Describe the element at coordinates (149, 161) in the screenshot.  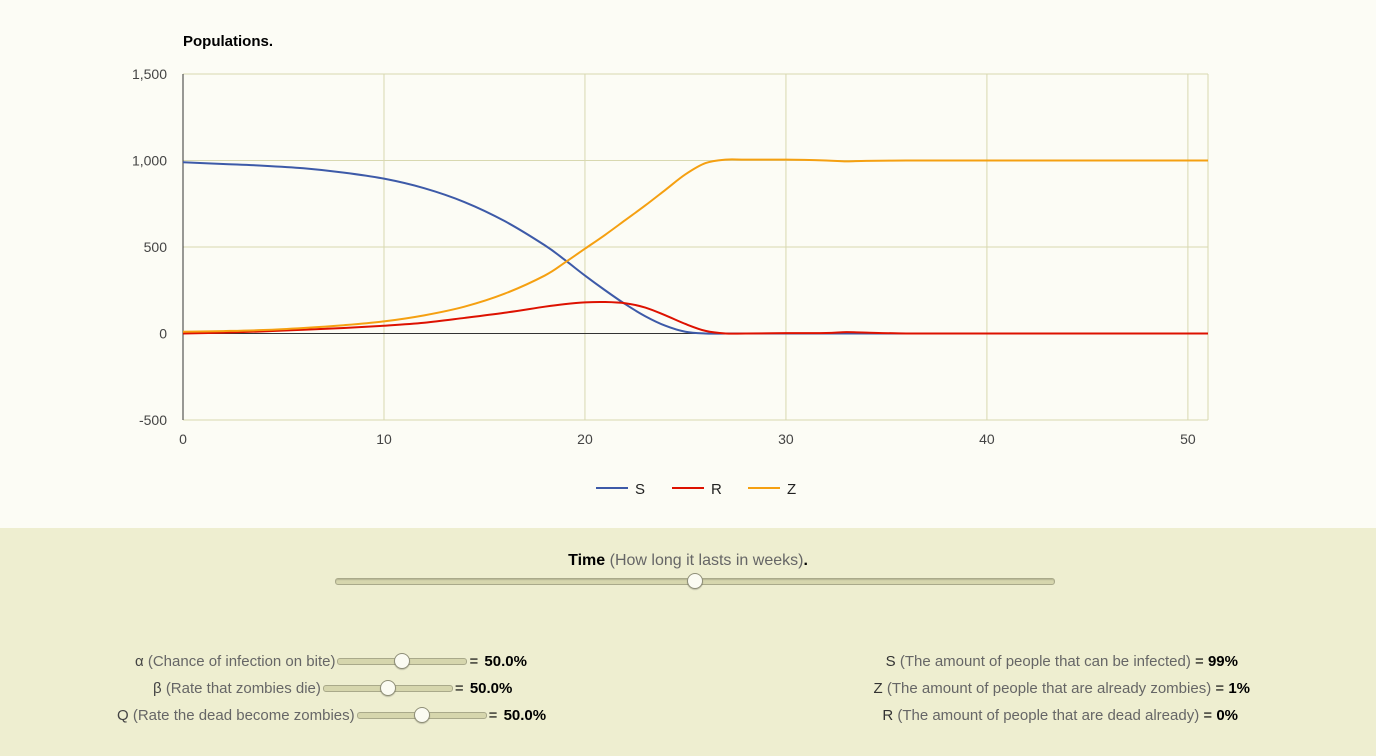
I see `y-tick-label: 1,000` at that location.